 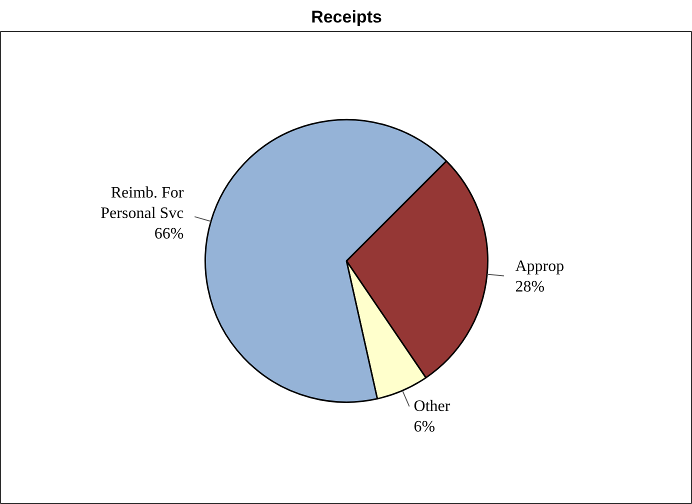 What do you see at coordinates (539, 267) in the screenshot?
I see `slice-label: Approp` at bounding box center [539, 267].